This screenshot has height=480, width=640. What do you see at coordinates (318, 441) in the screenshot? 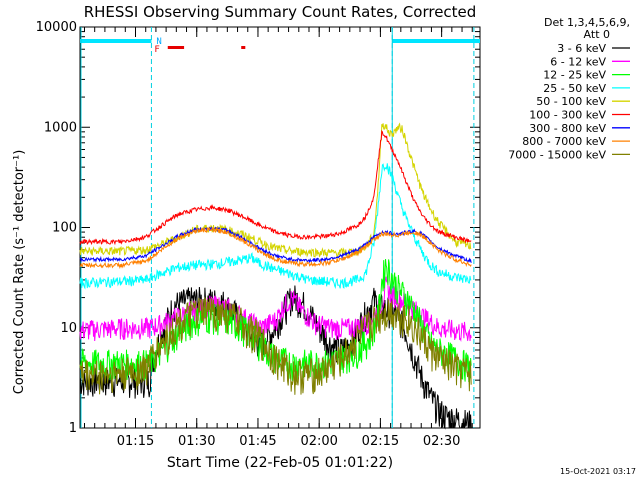
I see `x-tick-label: 02:00` at bounding box center [318, 441].